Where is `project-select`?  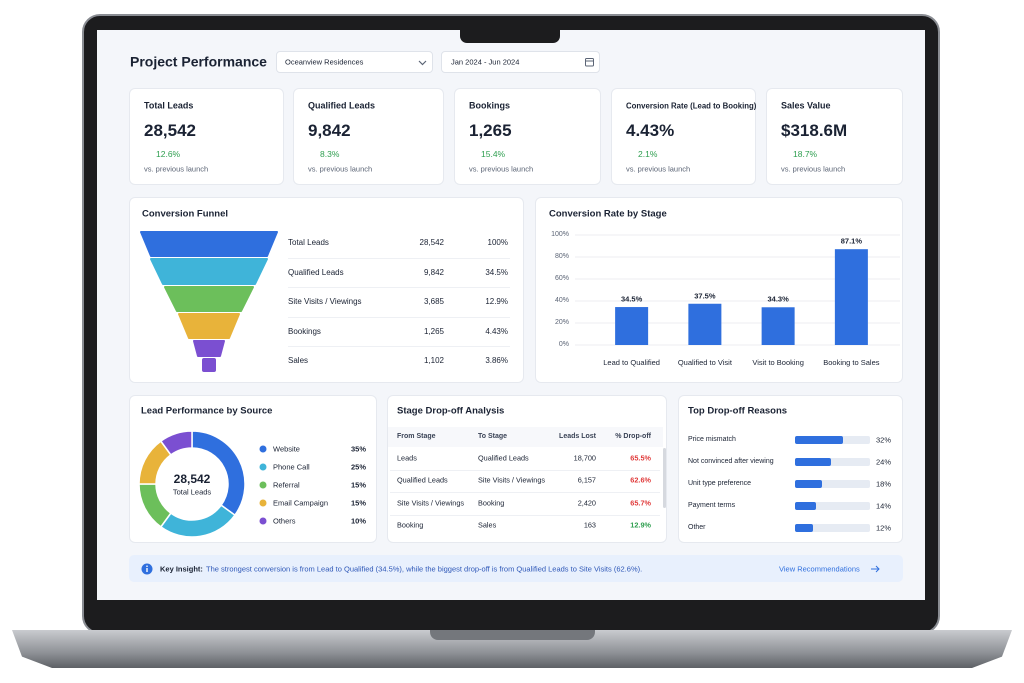
project-select is located at coordinates (354, 62).